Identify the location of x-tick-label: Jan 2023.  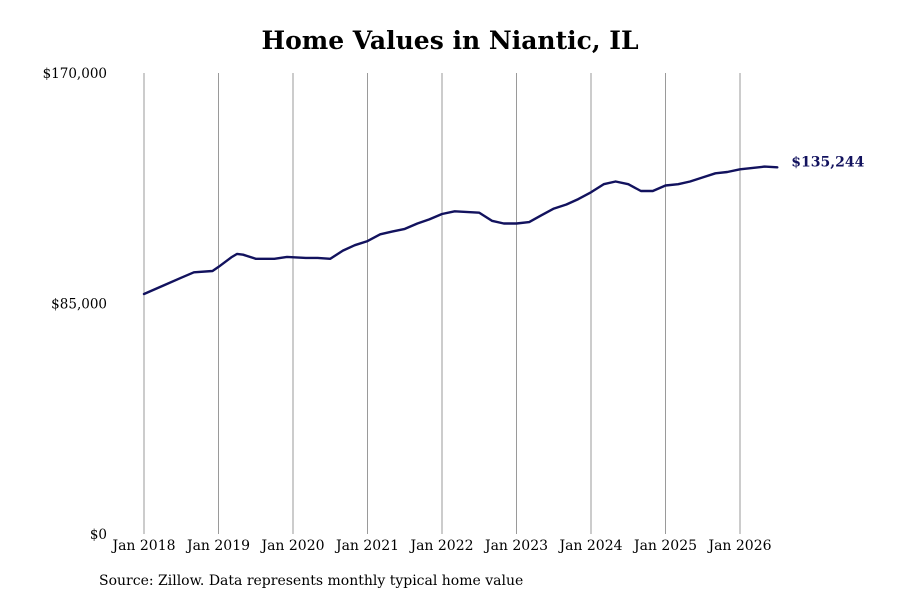
(515, 546).